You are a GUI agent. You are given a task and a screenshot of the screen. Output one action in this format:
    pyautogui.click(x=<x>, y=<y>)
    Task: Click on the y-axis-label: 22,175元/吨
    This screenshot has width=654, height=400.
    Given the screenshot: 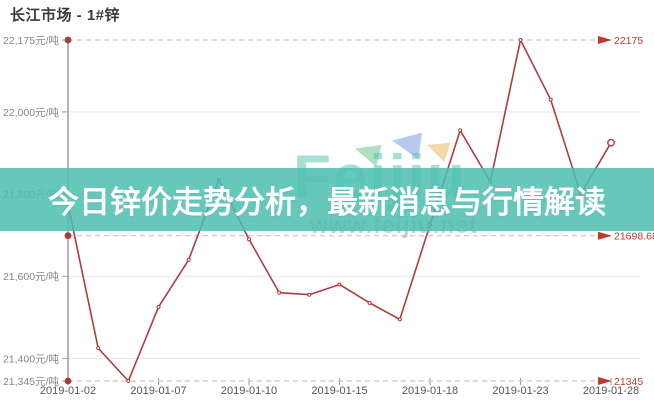 What is the action you would take?
    pyautogui.click(x=31, y=40)
    